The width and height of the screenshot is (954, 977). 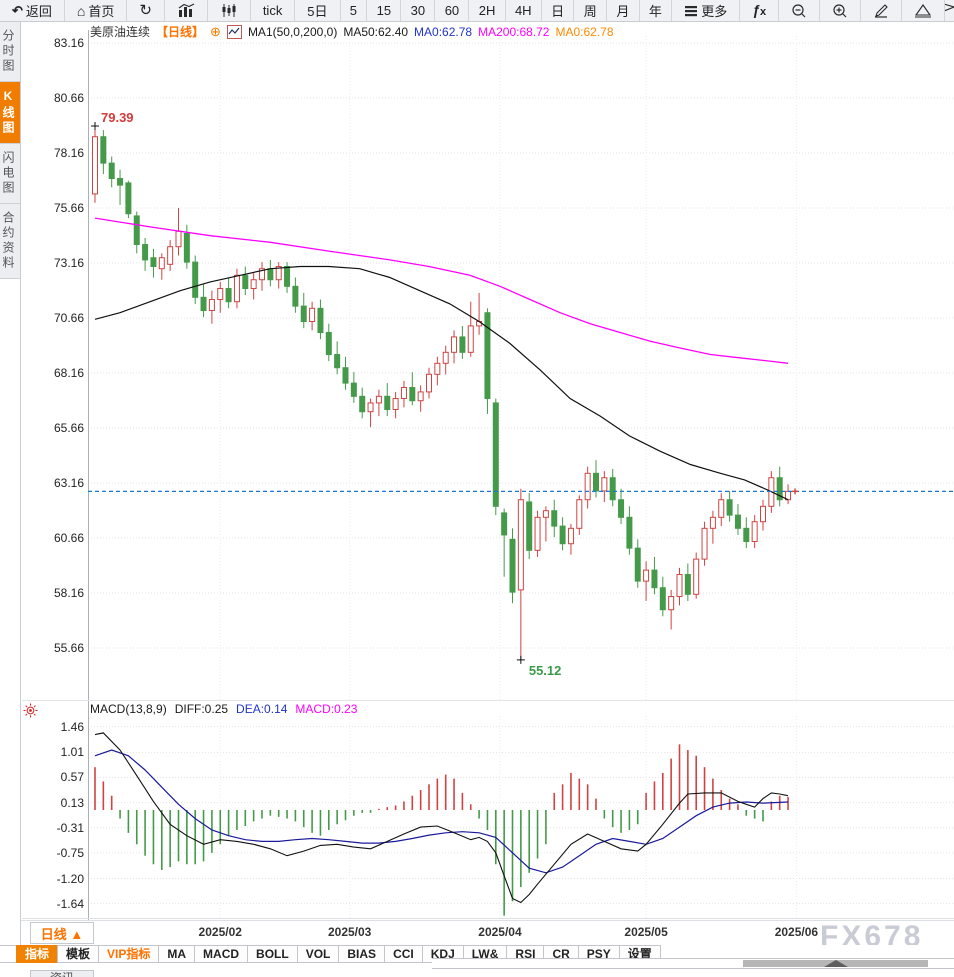 I want to click on interval-4h-button: 4H, so click(x=524, y=10).